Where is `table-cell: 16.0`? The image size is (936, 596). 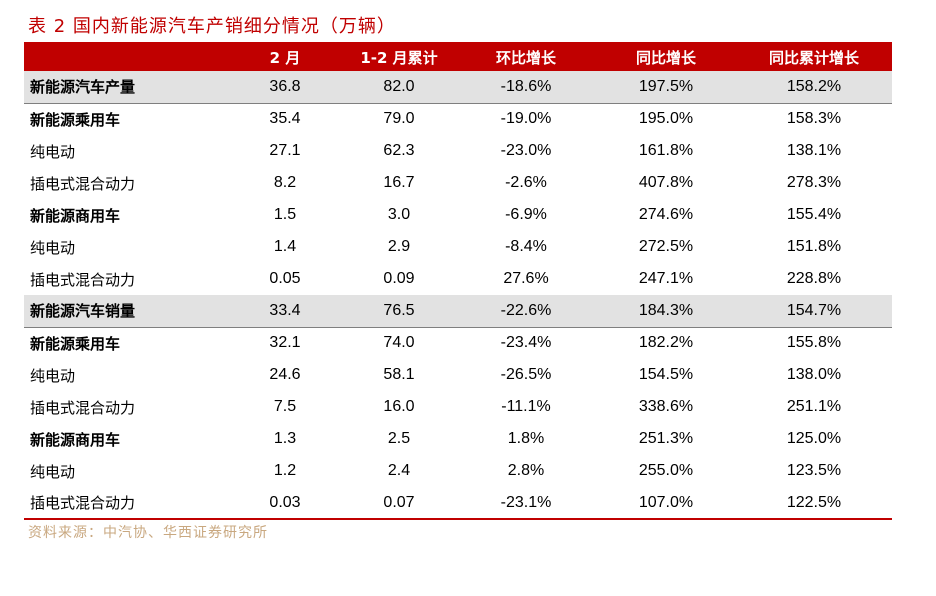
table-cell: 16.0 is located at coordinates (399, 406).